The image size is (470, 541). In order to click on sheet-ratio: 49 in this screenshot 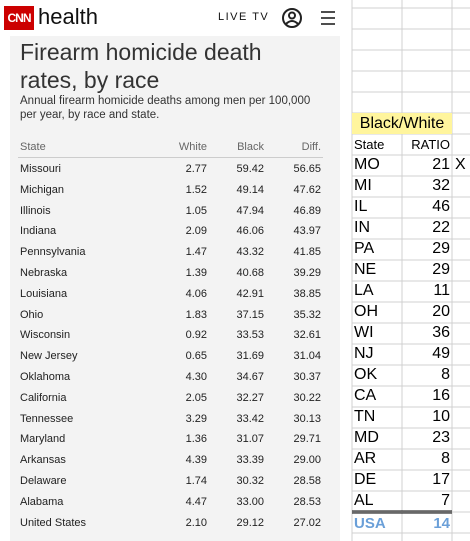, I will do `click(441, 353)`.